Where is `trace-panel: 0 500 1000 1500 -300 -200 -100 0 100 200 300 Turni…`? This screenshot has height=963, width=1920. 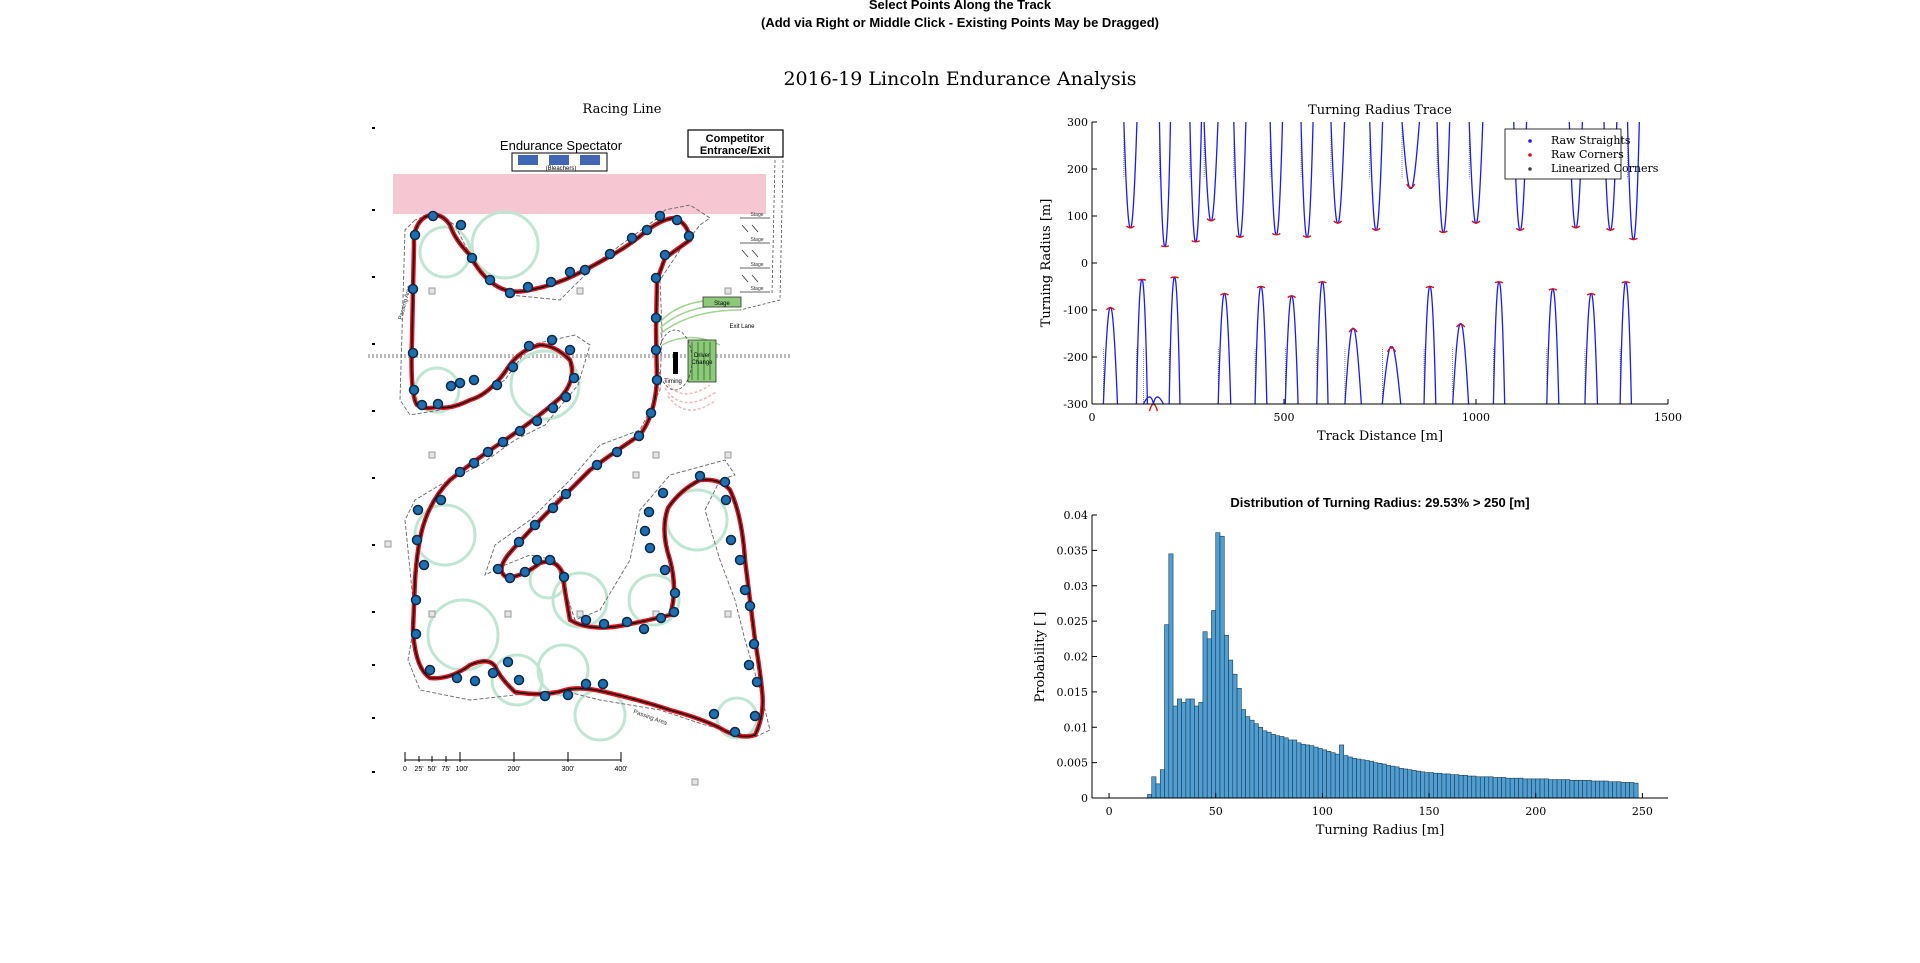 trace-panel: 0 500 1000 1500 -300 -200 -100 0 100 200 300 Turni… is located at coordinates (1360, 273).